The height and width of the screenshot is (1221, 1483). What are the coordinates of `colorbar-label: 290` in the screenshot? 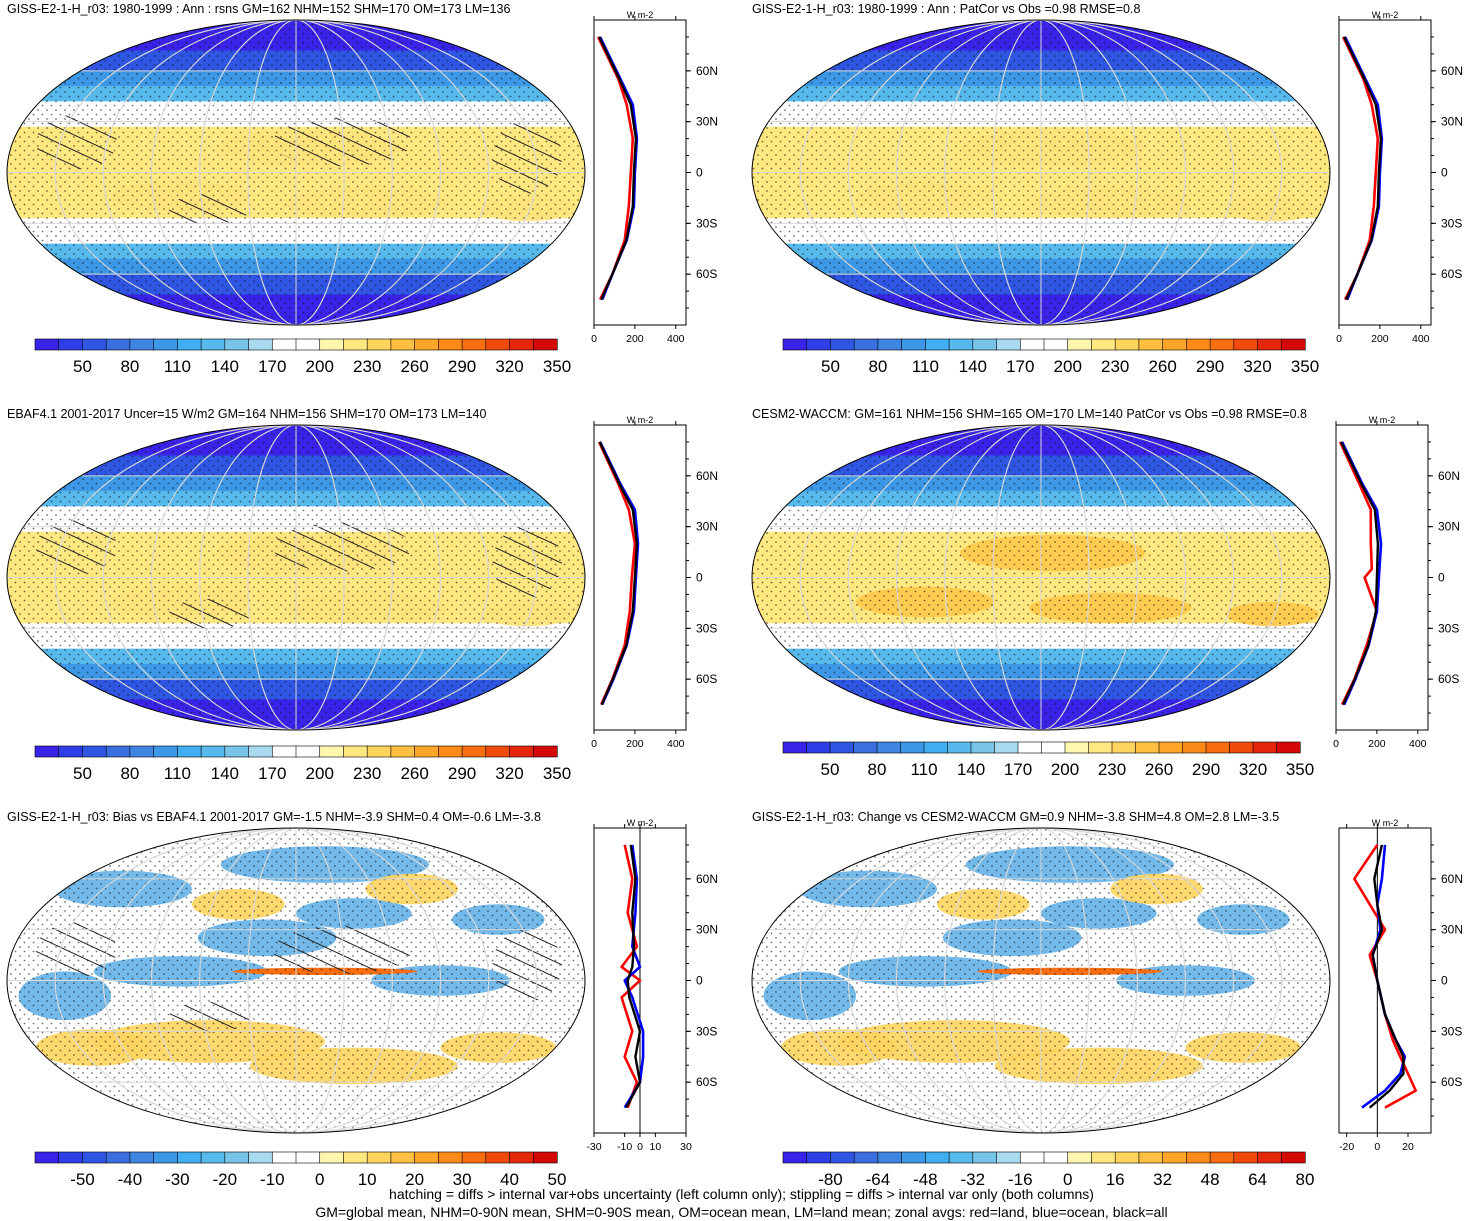 It's located at (462, 366).